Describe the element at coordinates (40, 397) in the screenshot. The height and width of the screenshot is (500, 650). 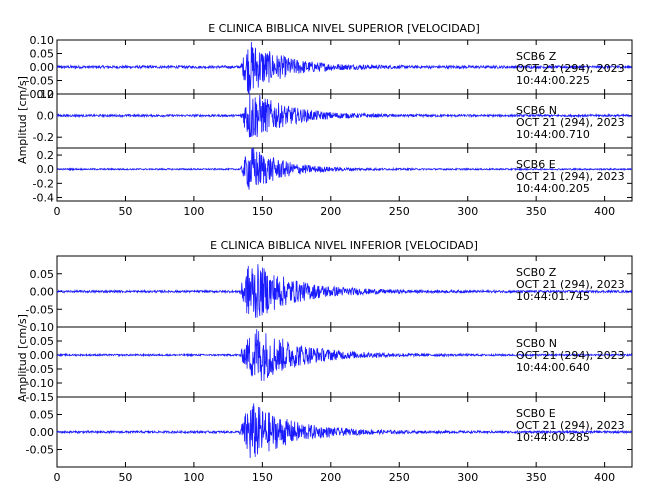
I see `y-tick-label: -0.15` at that location.